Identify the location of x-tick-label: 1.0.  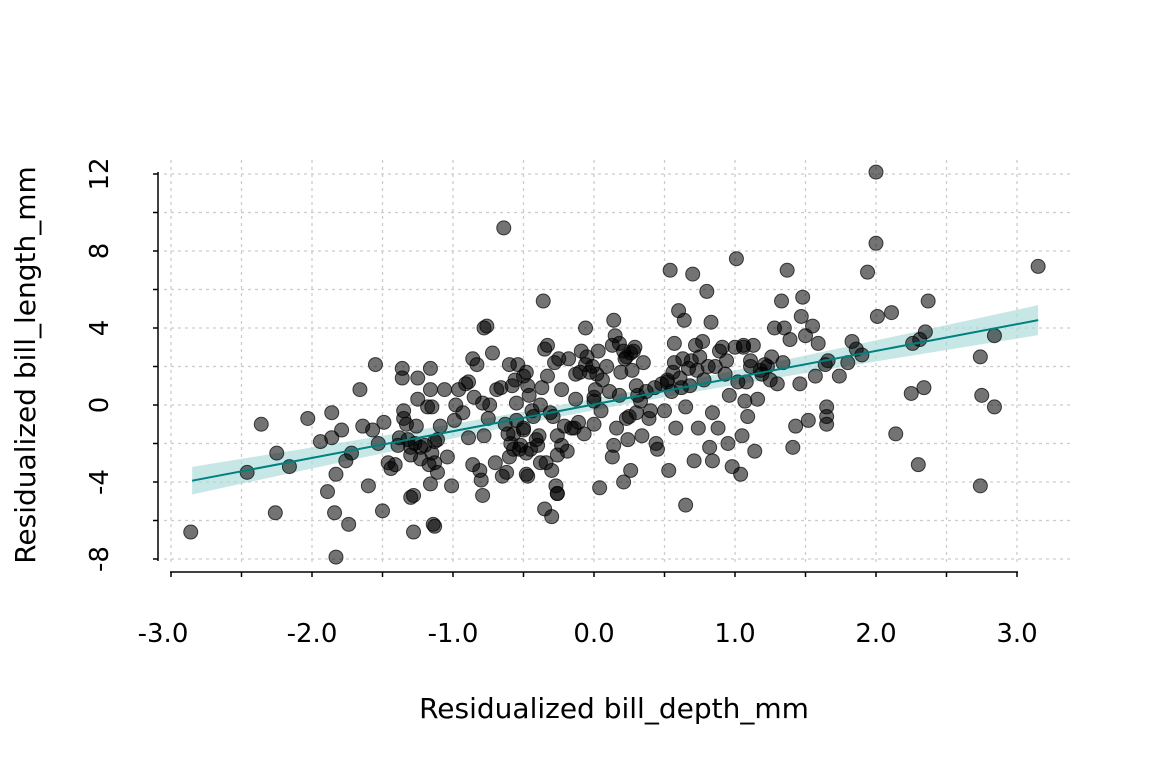
(734, 634).